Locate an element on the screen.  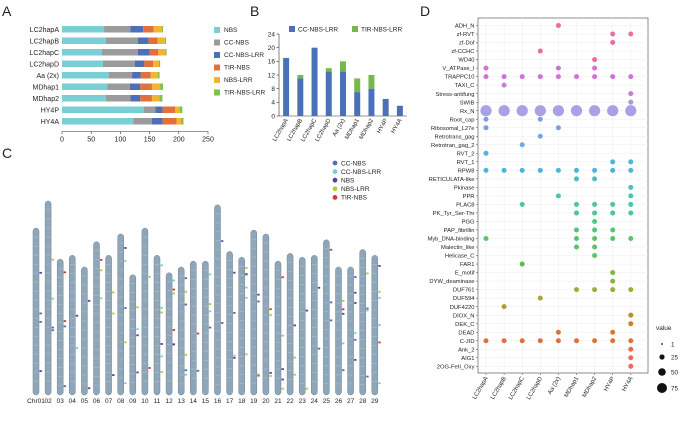
row-label: DIOX_N is located at coordinates (464, 316).